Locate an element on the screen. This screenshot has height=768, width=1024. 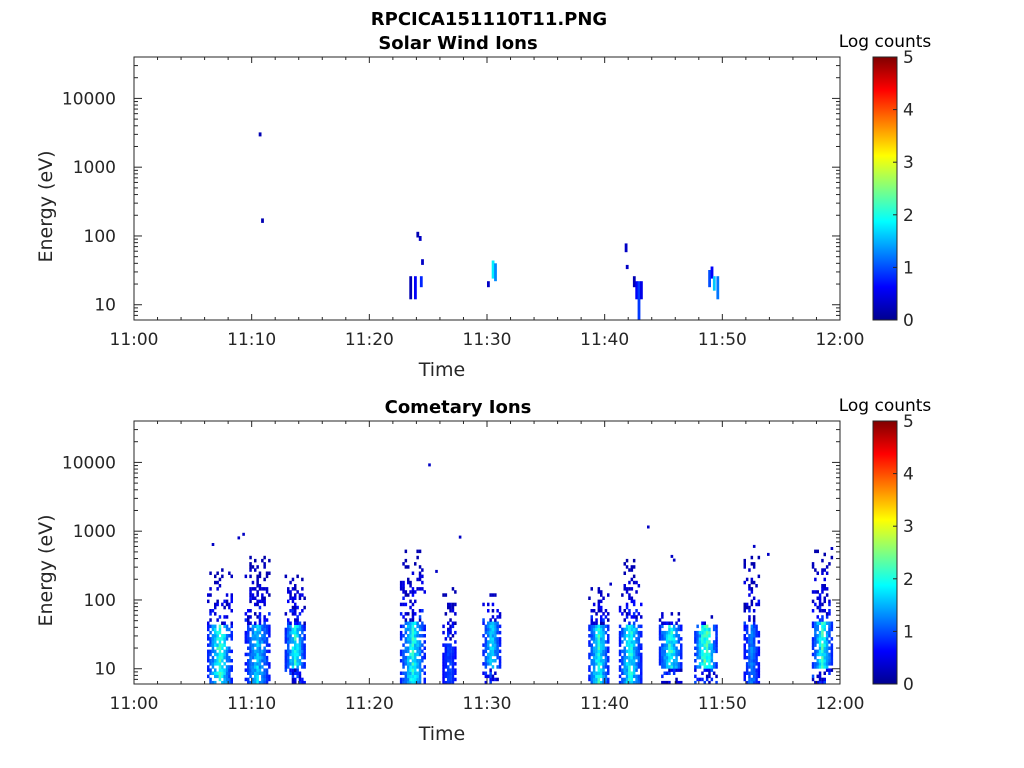
colorbar-tick-label: 2 is located at coordinates (908, 216).